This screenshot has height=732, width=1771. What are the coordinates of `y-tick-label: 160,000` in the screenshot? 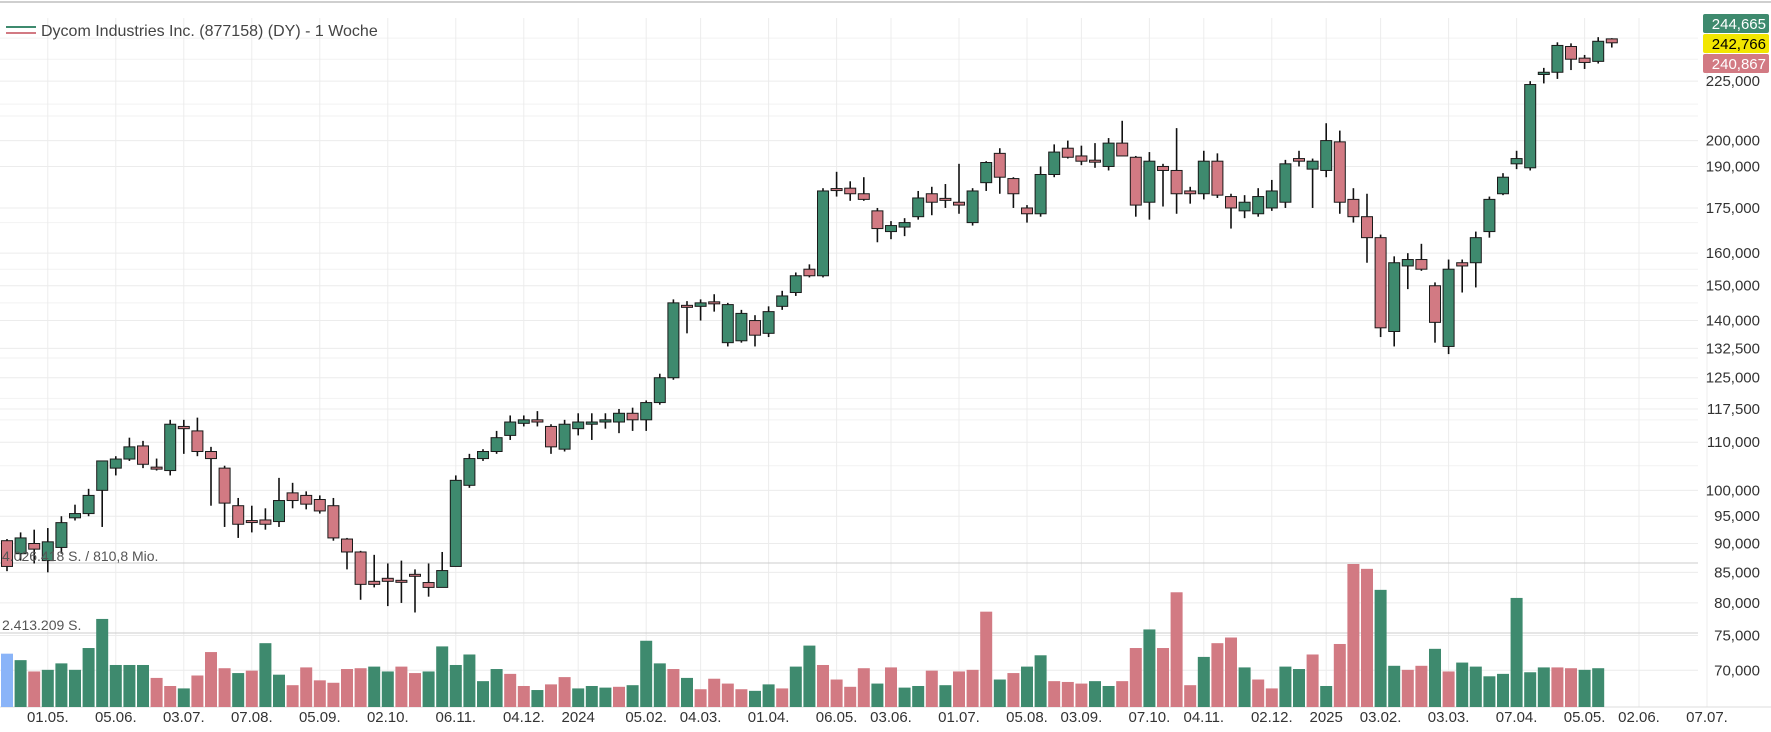 It's located at (1733, 253).